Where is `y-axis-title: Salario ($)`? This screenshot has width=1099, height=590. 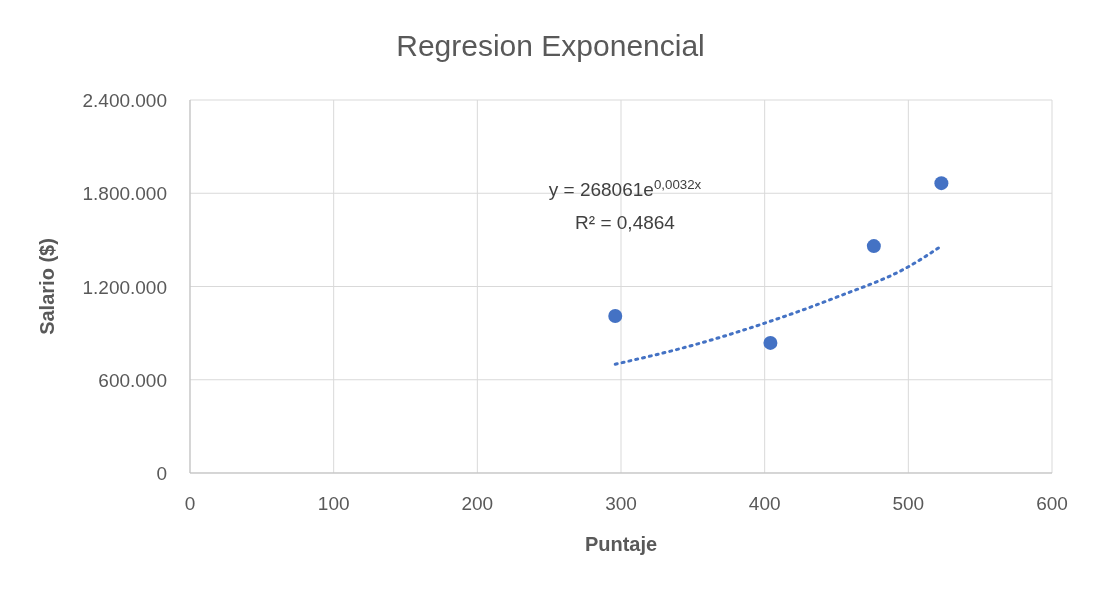 y-axis-title: Salario ($) is located at coordinates (47, 286).